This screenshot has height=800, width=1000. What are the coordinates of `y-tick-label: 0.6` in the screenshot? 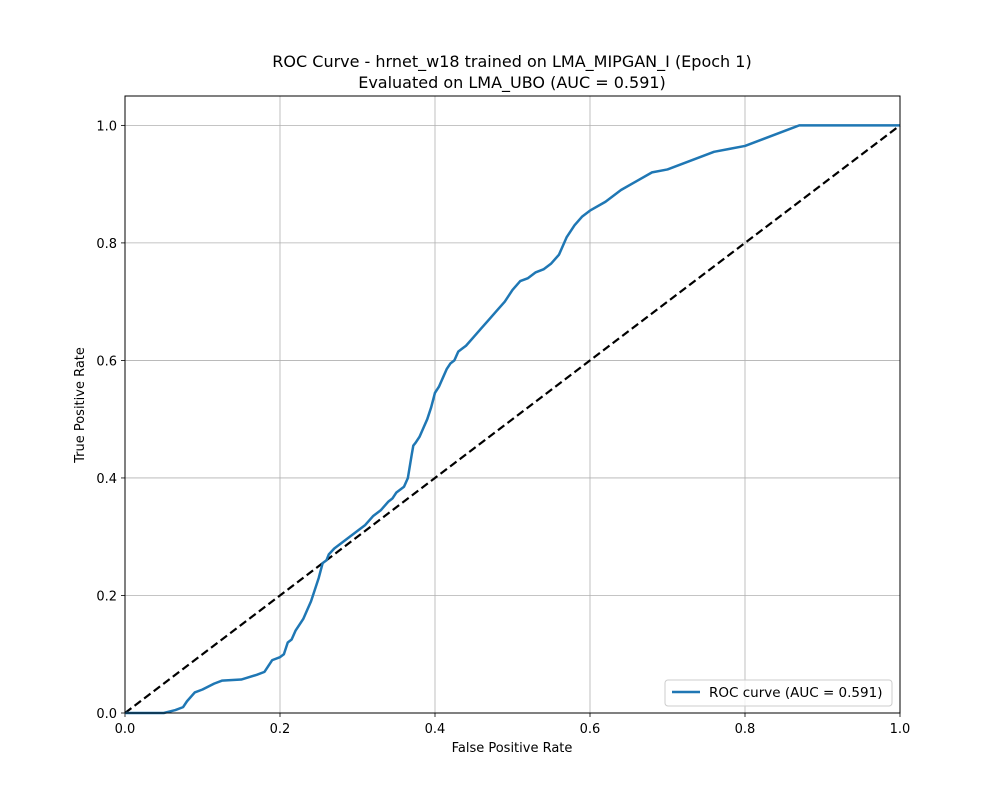 It's located at (106, 361).